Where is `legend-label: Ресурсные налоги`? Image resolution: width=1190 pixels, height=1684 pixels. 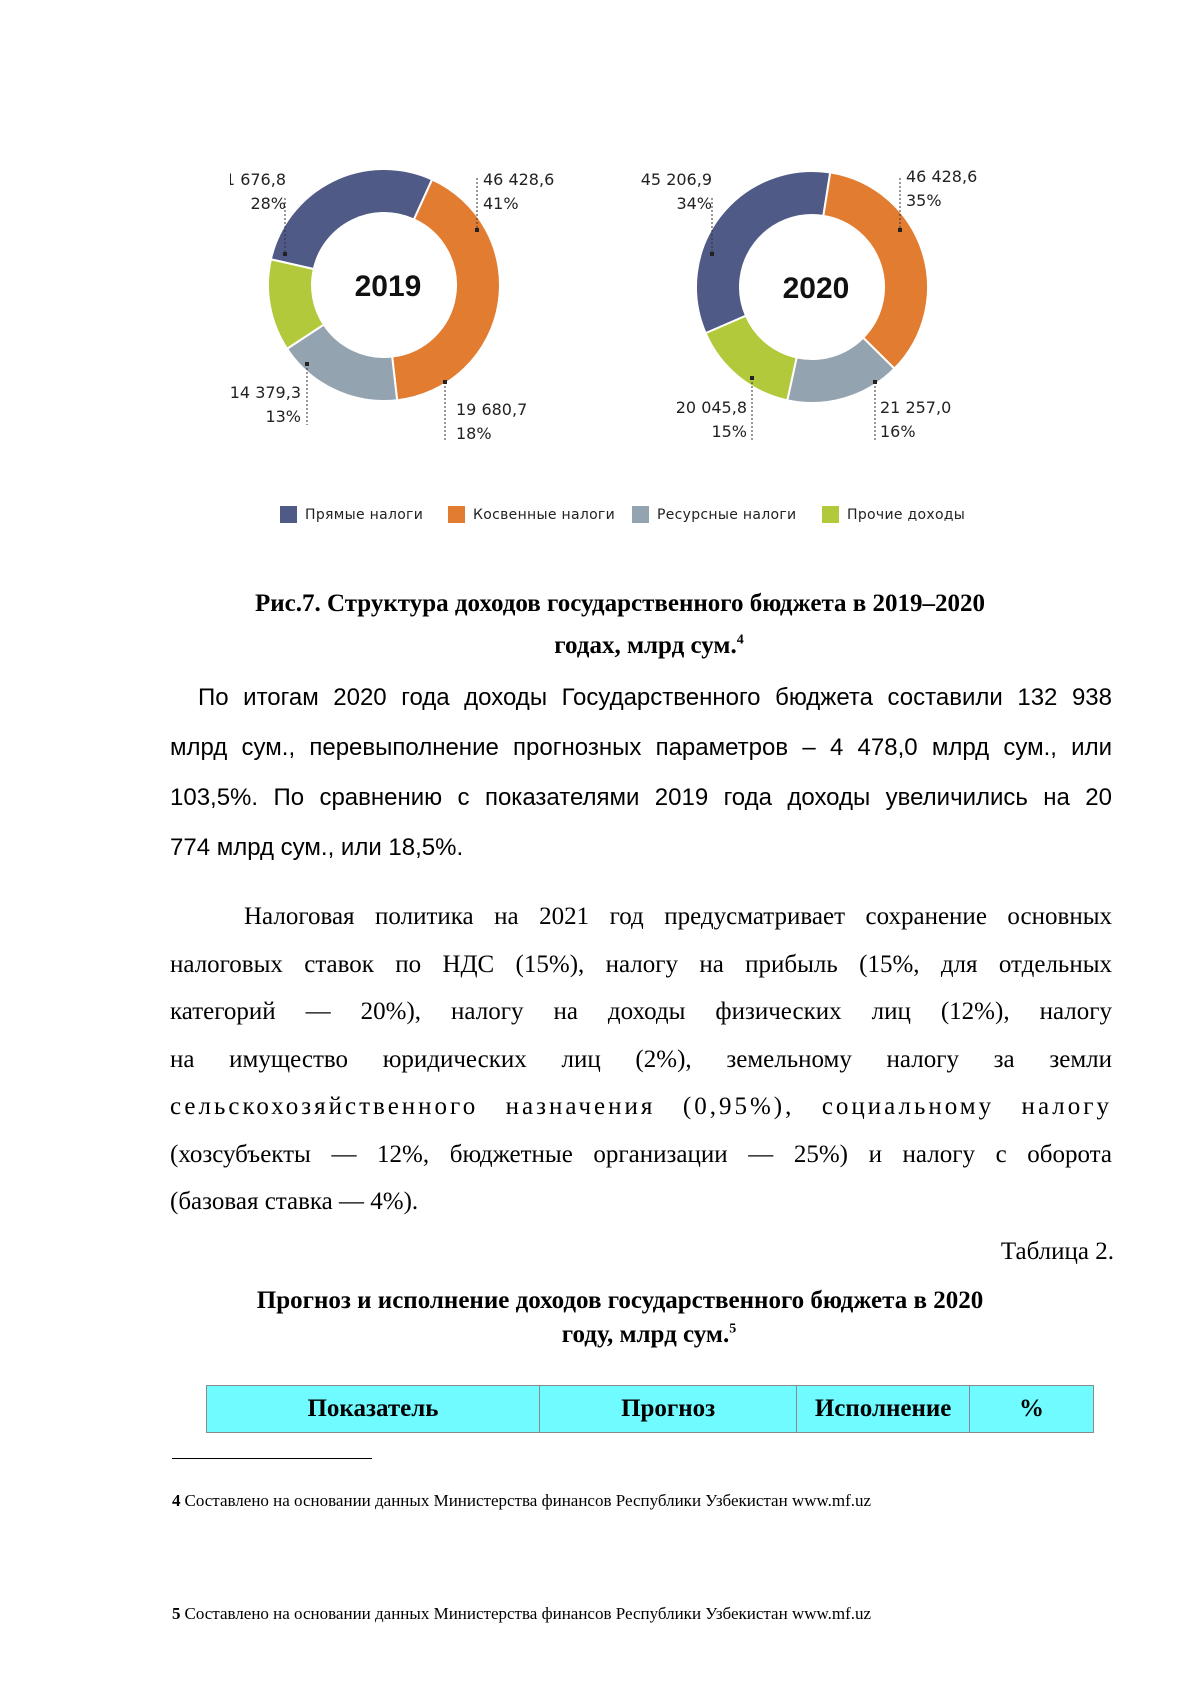 legend-label: Ресурсные налоги is located at coordinates (727, 514).